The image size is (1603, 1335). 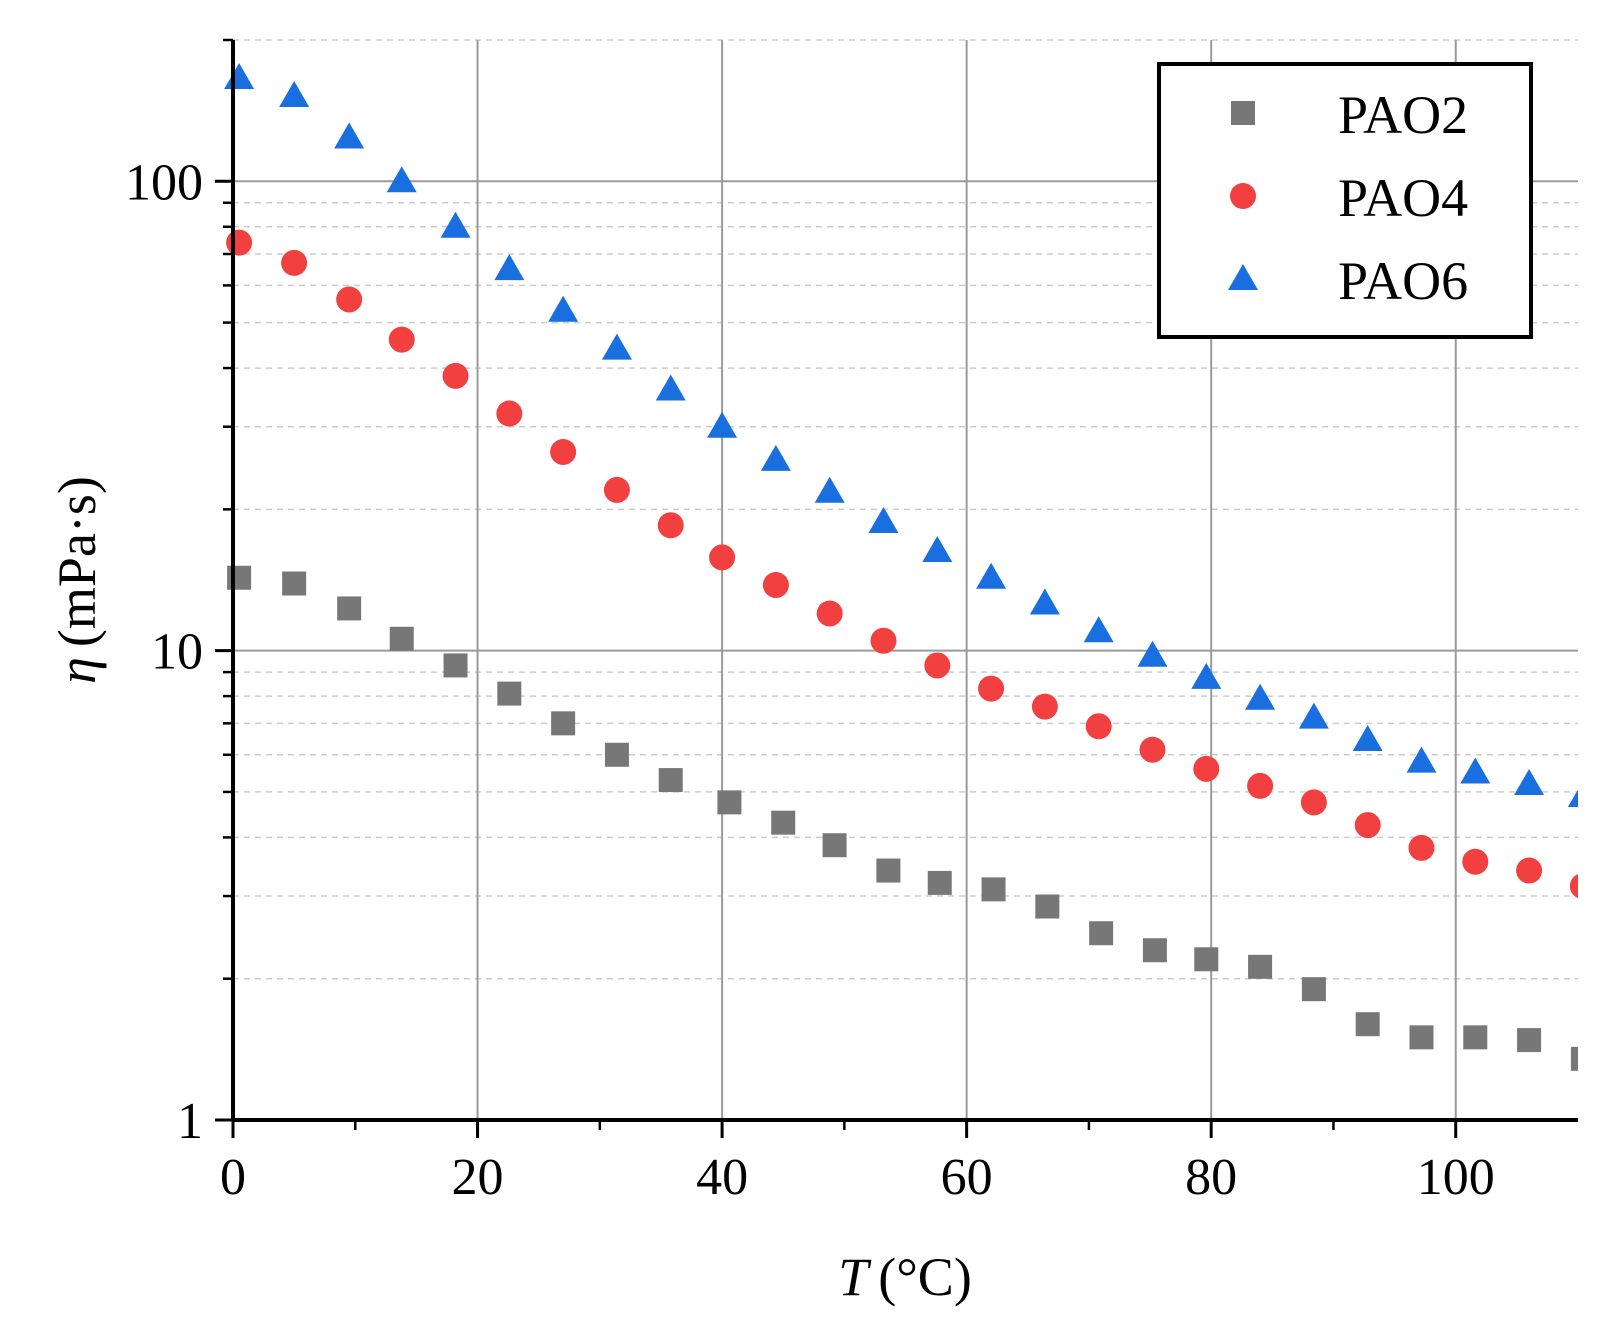 I want to click on y-tick-label: 10, so click(x=177, y=652).